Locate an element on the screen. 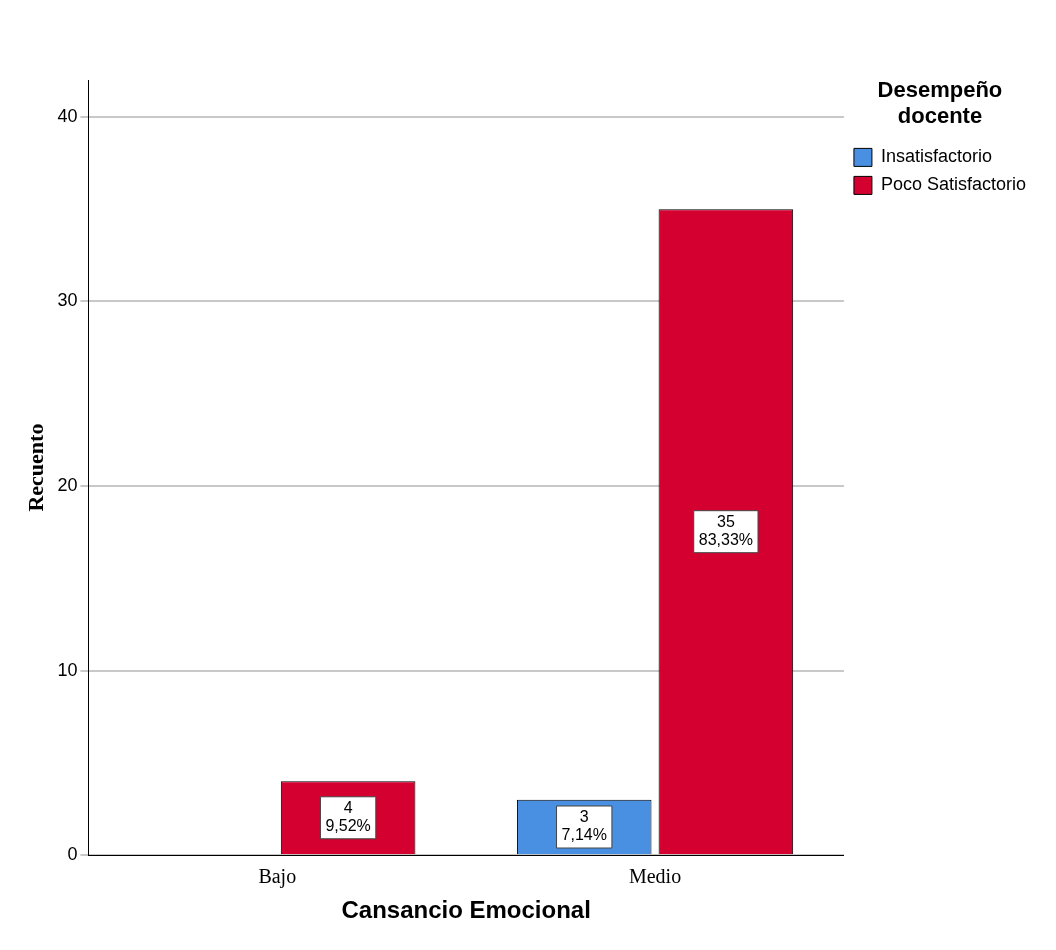 The image size is (1056, 950). y-tick-label: 10 is located at coordinates (67, 669).